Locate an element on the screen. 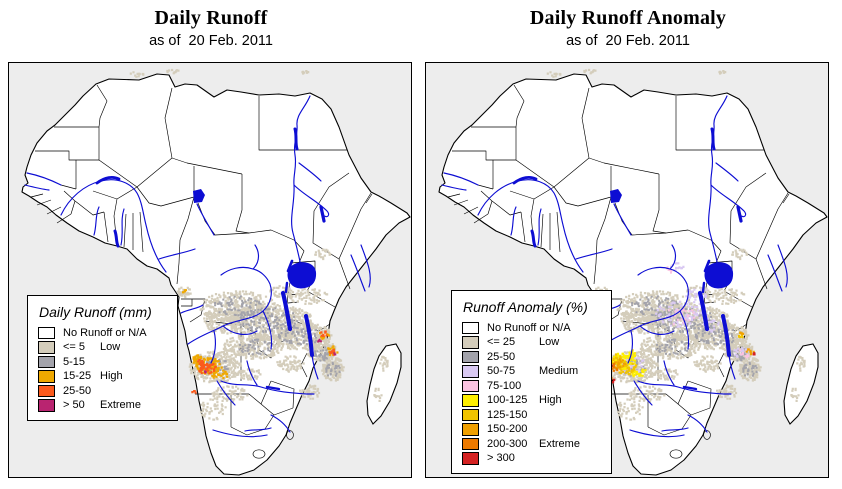 The image size is (842, 489). legend-row: <= 5 Low is located at coordinates (103, 348).